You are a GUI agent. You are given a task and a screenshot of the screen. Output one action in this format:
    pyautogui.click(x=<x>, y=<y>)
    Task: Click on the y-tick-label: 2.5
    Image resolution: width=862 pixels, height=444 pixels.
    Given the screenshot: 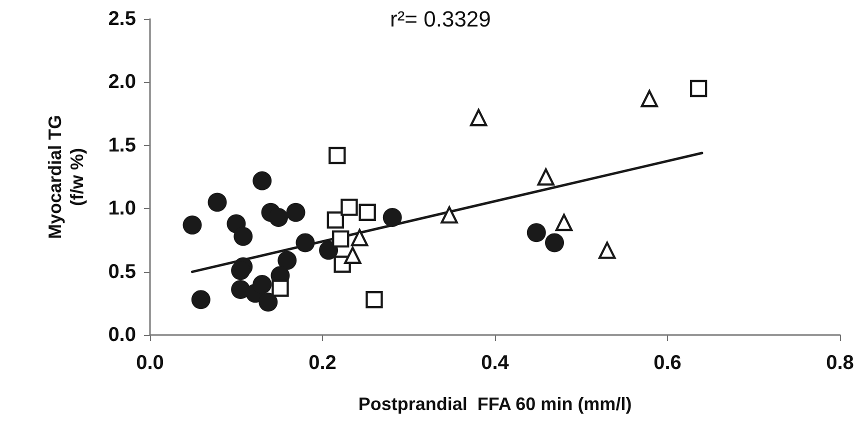 What is the action you would take?
    pyautogui.click(x=122, y=19)
    